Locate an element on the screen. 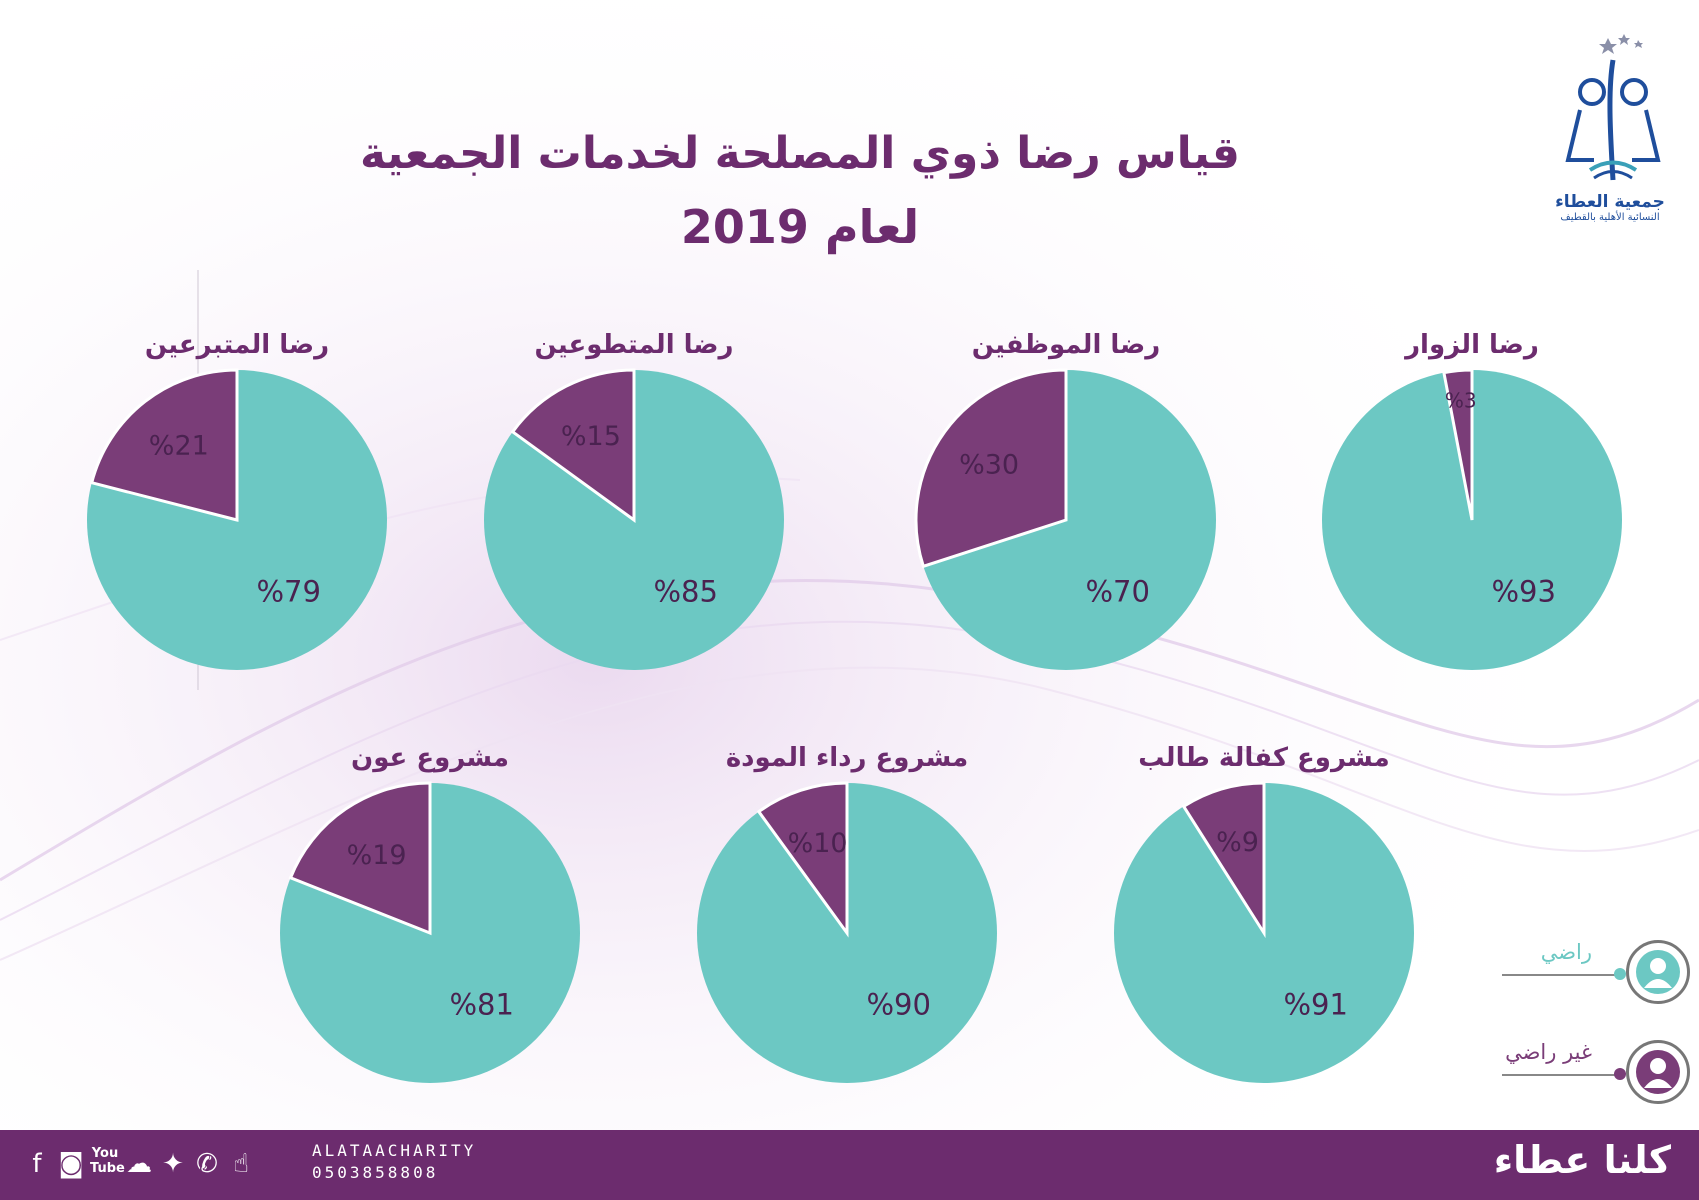 The width and height of the screenshot is (1699, 1200). pie-svg: %9 %91 is located at coordinates (1264, 932).